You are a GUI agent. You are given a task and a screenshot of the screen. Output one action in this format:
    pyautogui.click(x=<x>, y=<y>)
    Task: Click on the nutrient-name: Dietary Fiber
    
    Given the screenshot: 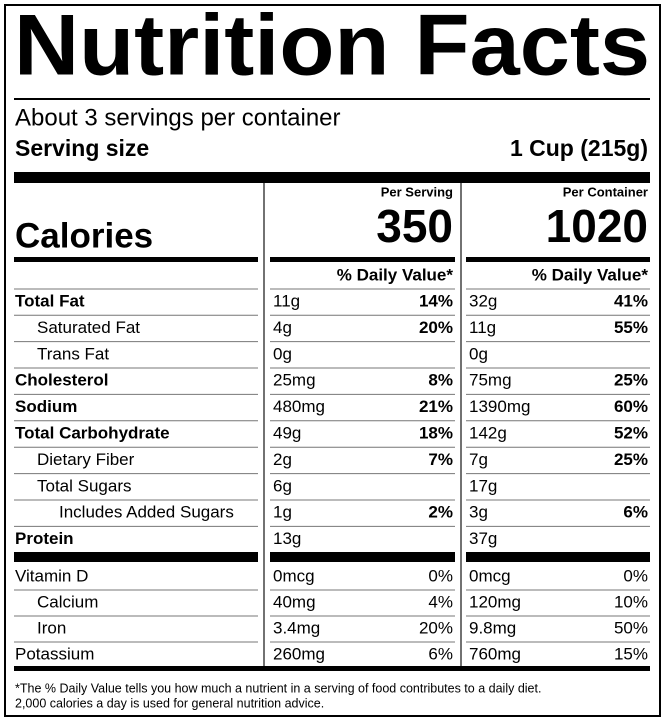 What is the action you would take?
    pyautogui.click(x=86, y=459)
    